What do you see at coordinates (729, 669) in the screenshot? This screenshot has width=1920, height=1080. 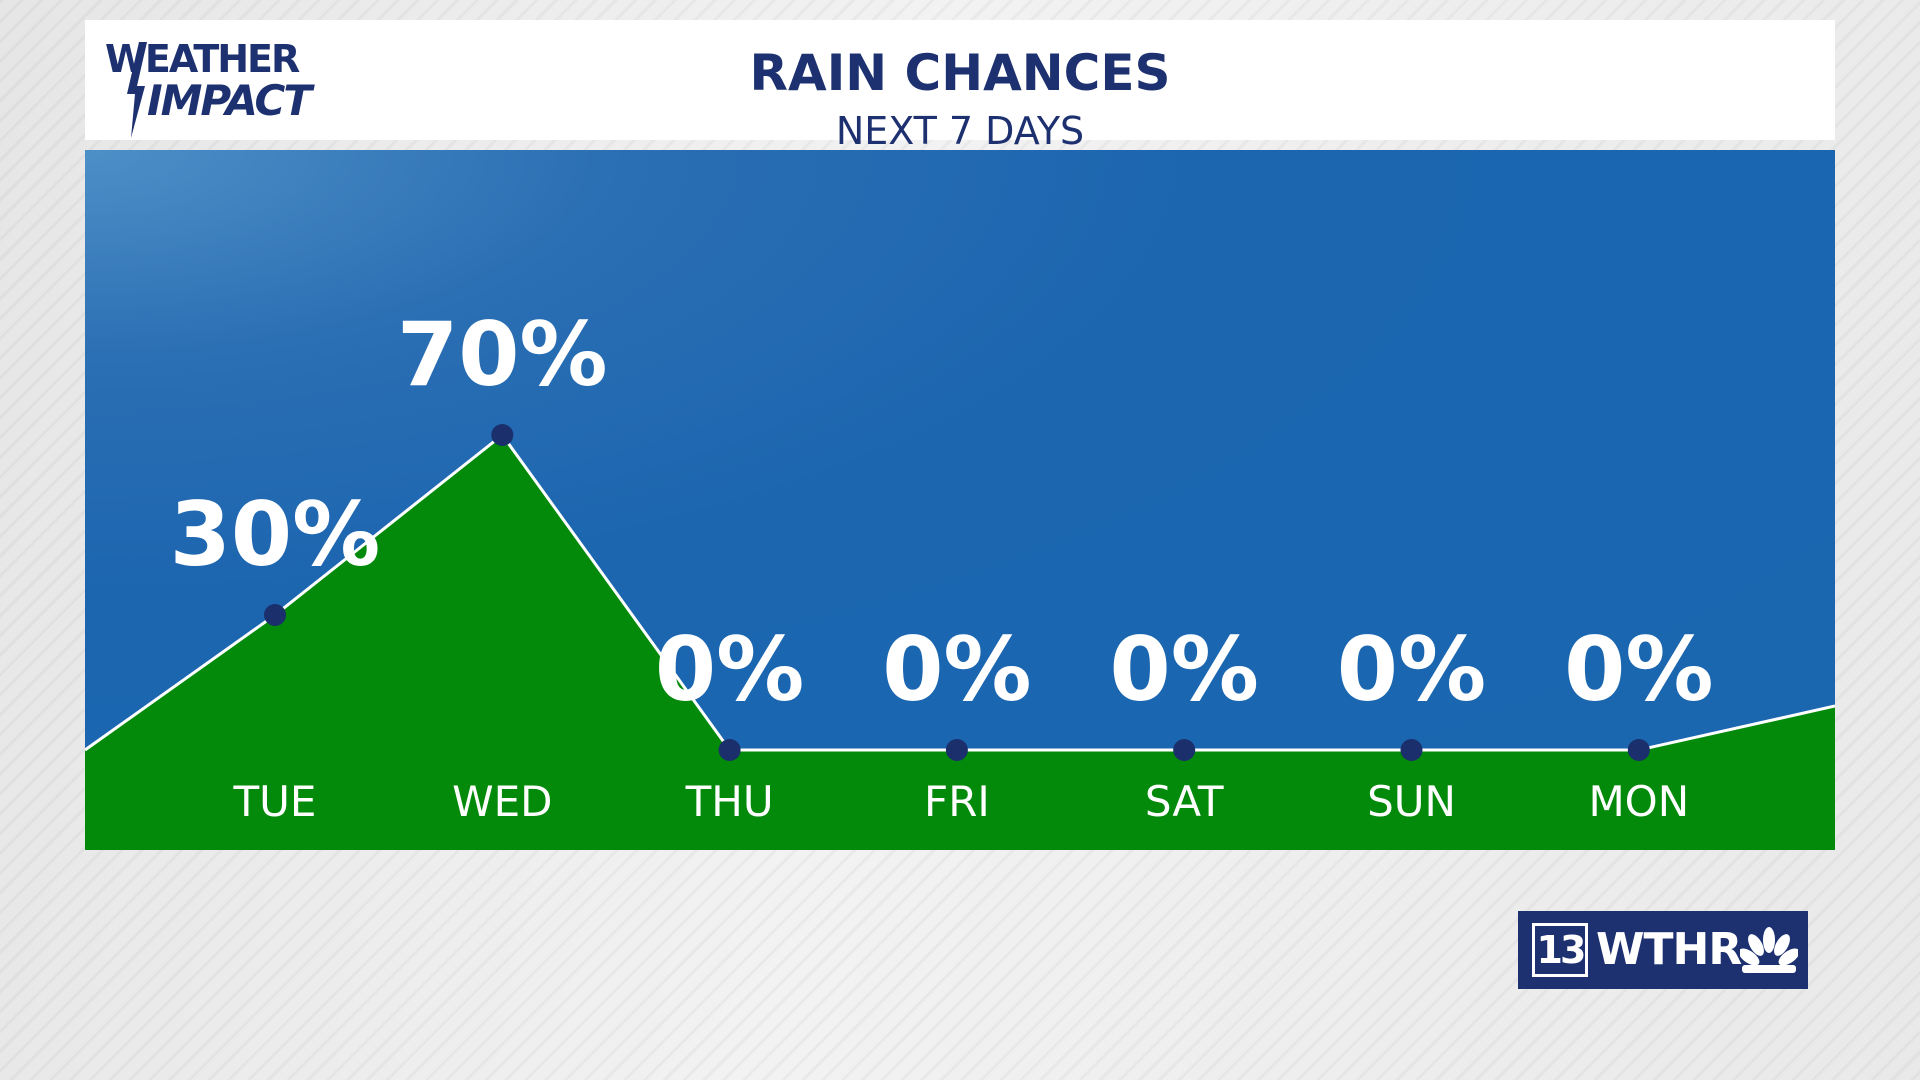 I see `value-label-thu: 0%` at bounding box center [729, 669].